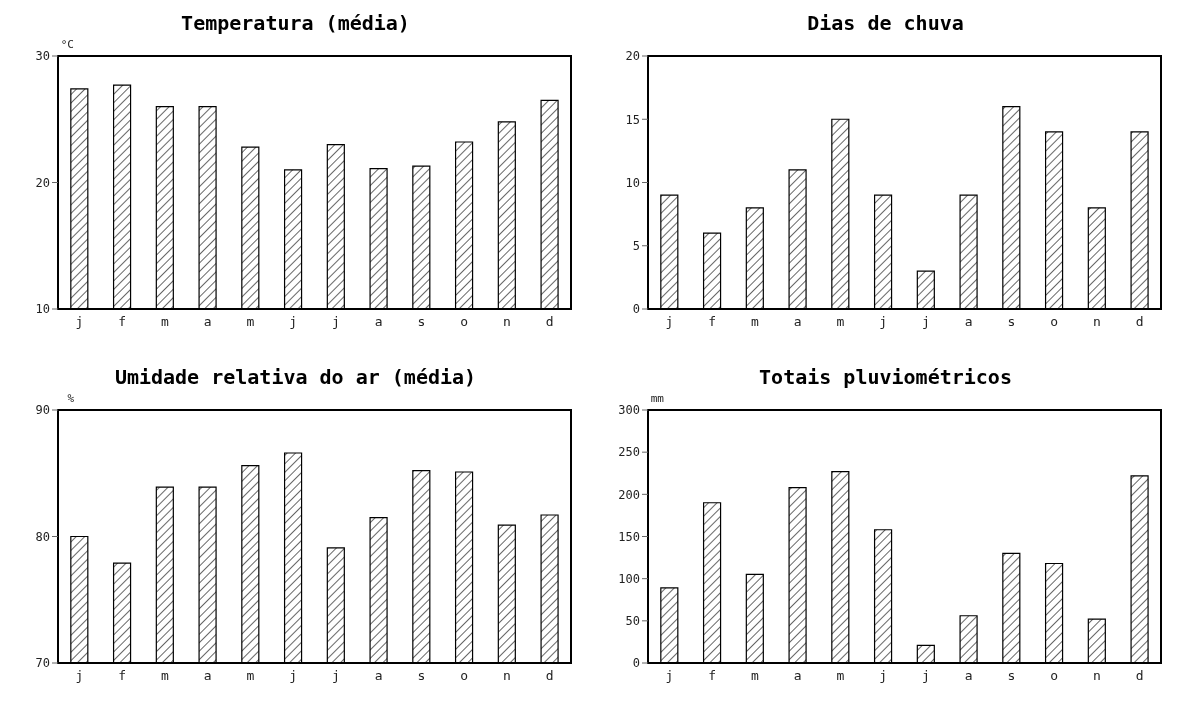 Image resolution: width=1181 pixels, height=706 pixels. What do you see at coordinates (629, 536) in the screenshot?
I see `y-tick-label: 150` at bounding box center [629, 536].